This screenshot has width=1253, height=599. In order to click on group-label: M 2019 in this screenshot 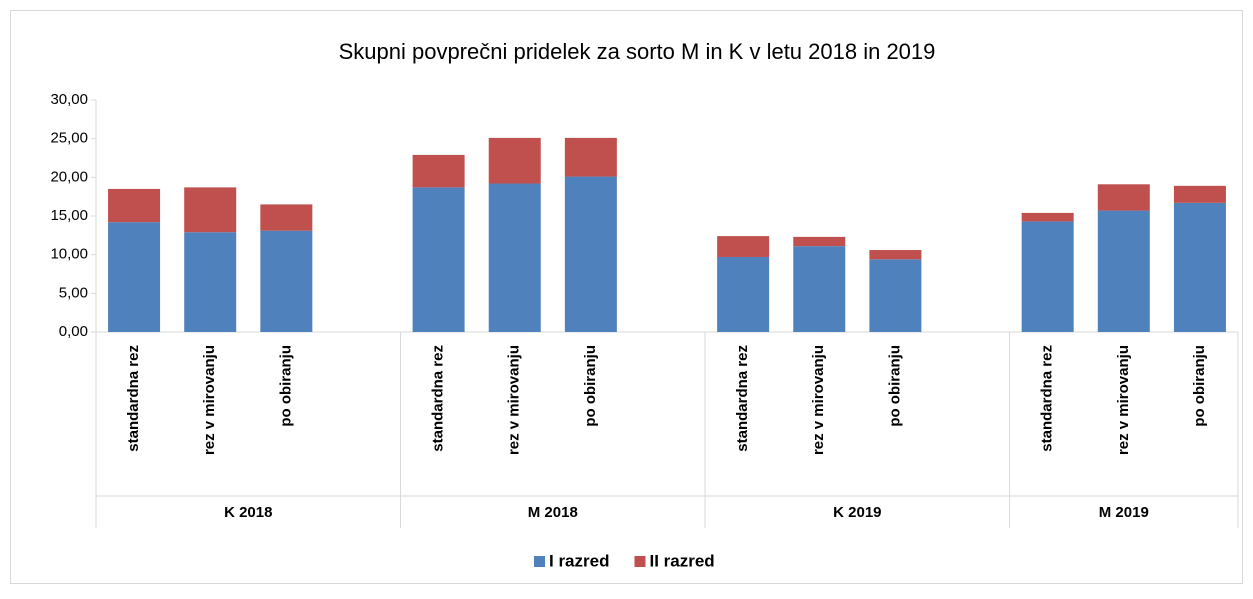, I will do `click(1124, 512)`.